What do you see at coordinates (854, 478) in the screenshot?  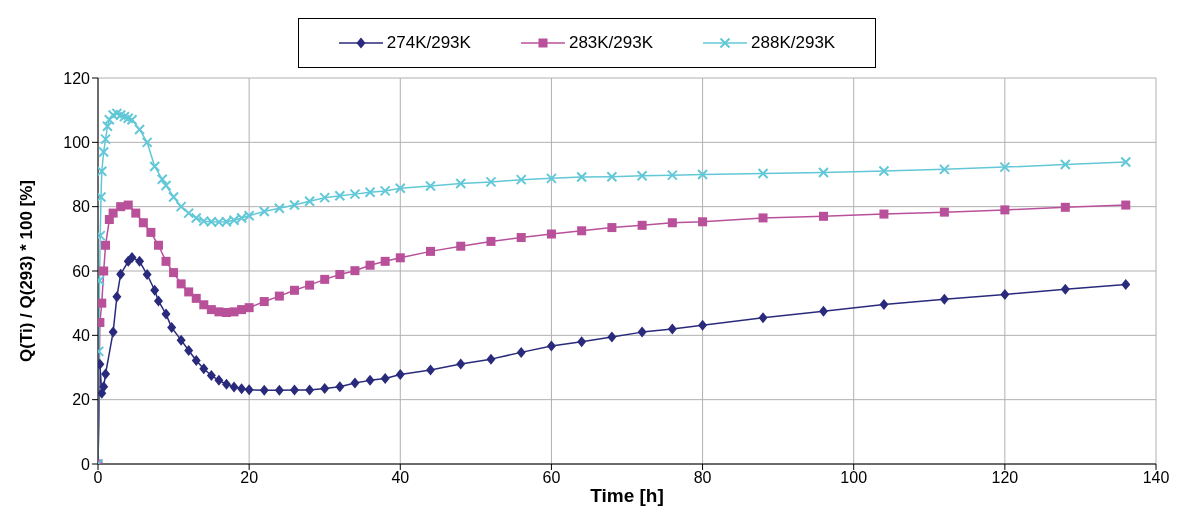 I see `x-tick-label: 100` at bounding box center [854, 478].